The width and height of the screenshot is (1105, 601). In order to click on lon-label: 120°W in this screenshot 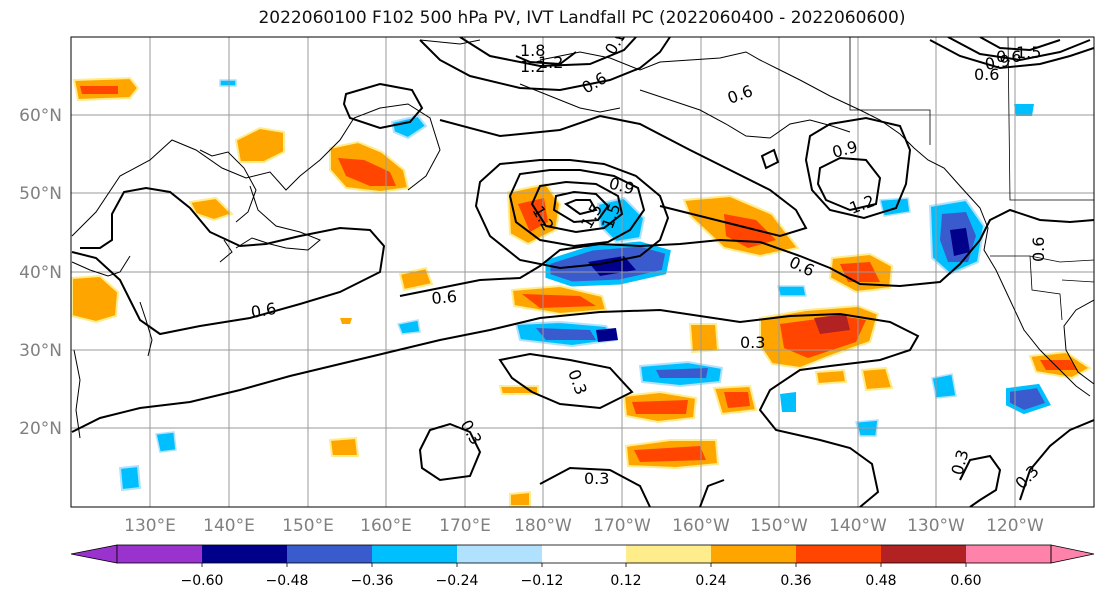, I will do `click(1015, 526)`.